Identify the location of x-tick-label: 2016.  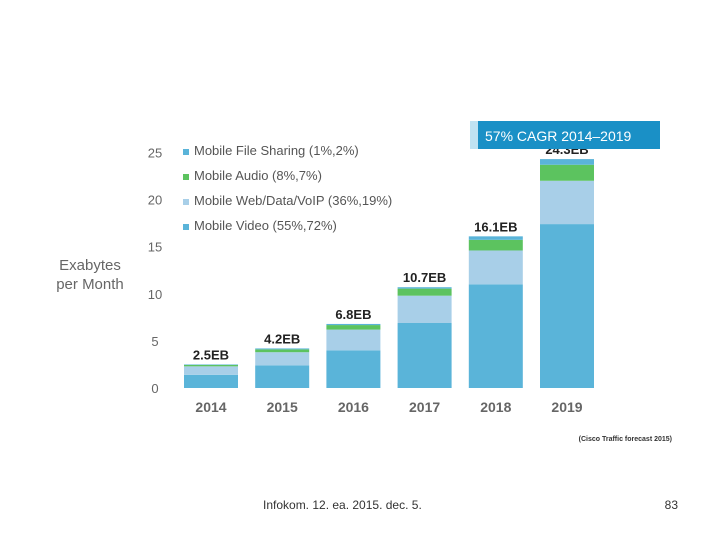
(353, 407).